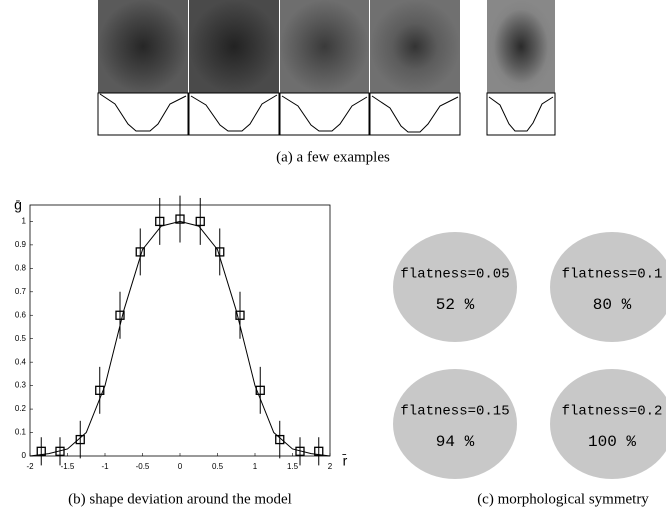 The image size is (666, 514). I want to click on symmetry-percent: 94 %, so click(455, 442).